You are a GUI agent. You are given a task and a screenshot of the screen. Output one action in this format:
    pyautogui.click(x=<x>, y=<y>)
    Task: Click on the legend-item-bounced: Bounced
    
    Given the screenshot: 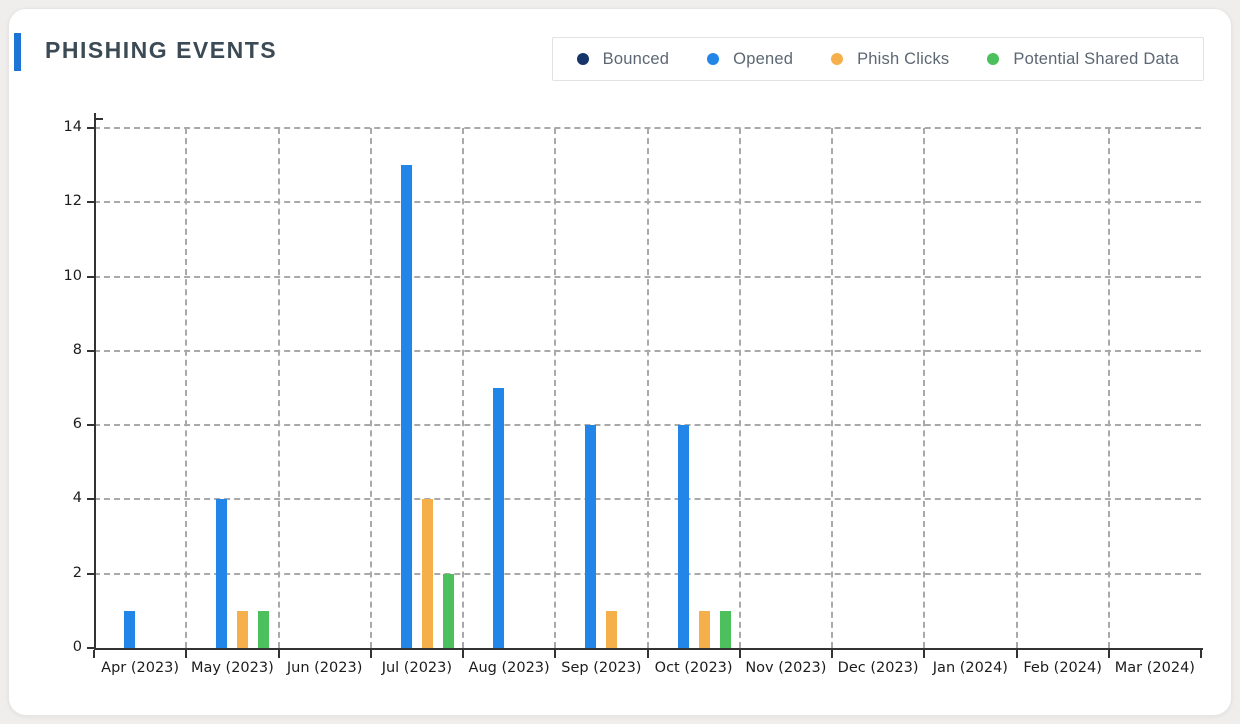 What is the action you would take?
    pyautogui.click(x=623, y=59)
    